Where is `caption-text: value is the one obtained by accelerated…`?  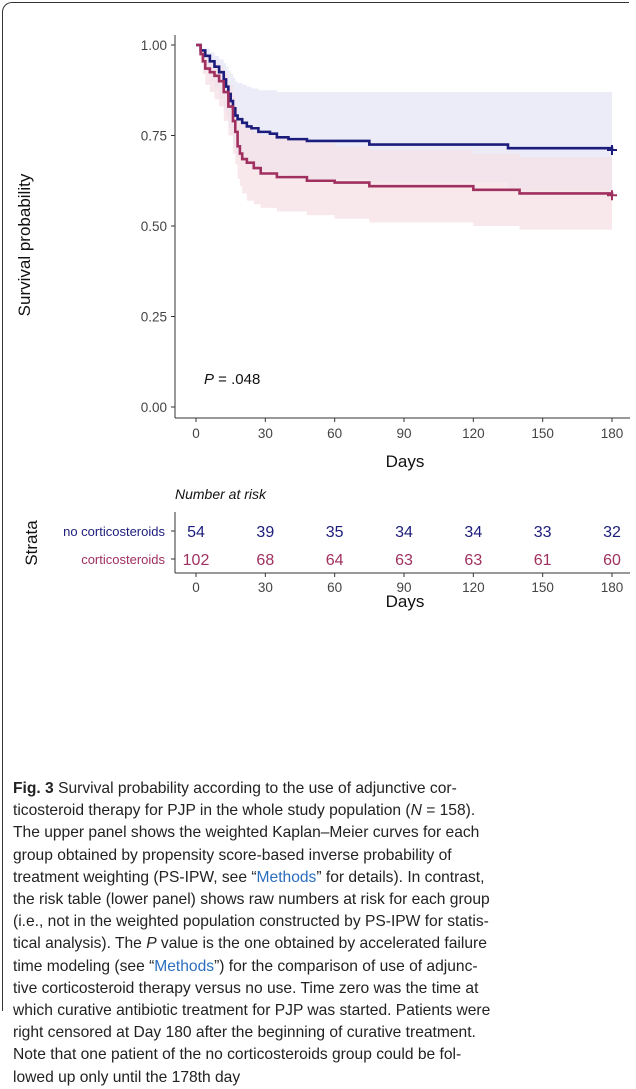
caption-text: value is the one obtained by accelerated… is located at coordinates (321, 944).